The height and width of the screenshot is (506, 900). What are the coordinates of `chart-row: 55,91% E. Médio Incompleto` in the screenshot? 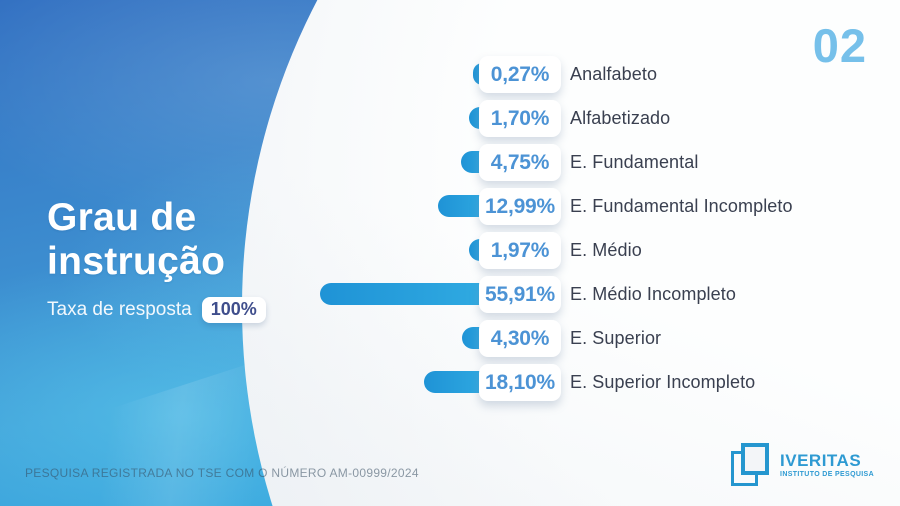 It's located at (450, 294).